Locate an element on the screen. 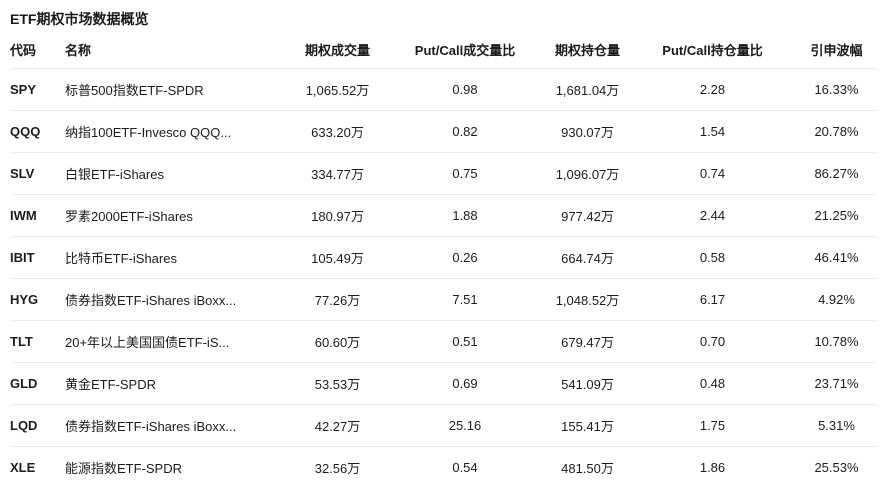 The height and width of the screenshot is (490, 888). cell-name: 比特币ETF-iShares is located at coordinates (172, 256).